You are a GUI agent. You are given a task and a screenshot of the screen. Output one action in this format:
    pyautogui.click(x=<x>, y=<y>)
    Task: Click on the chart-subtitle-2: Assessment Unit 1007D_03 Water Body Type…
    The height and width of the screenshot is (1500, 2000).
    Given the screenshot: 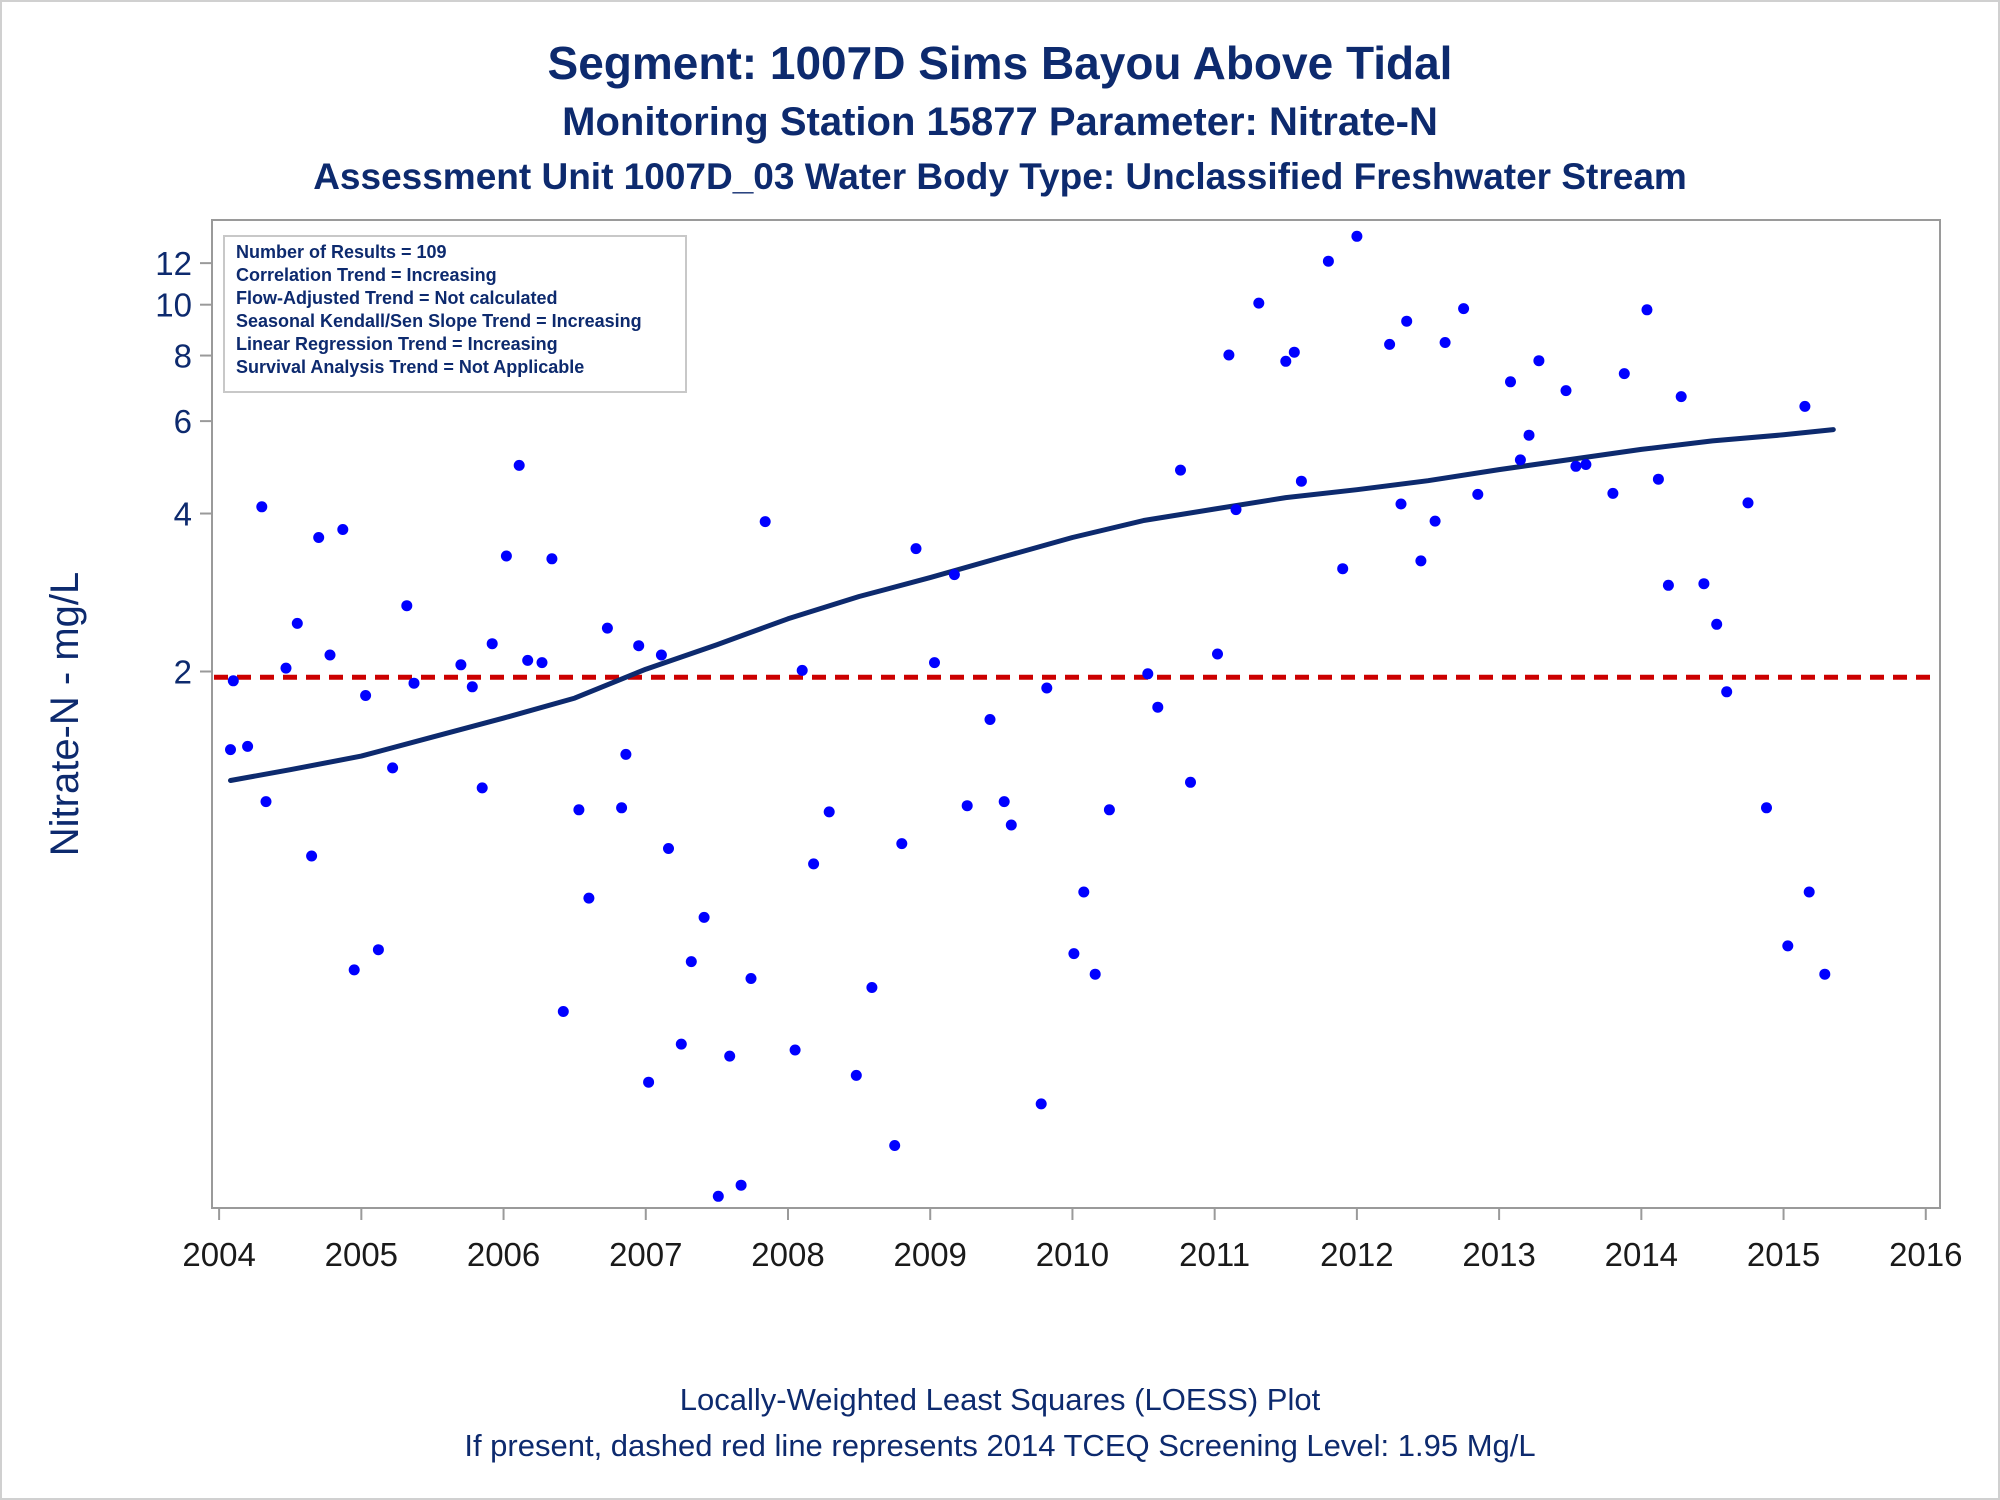 What is the action you would take?
    pyautogui.click(x=1000, y=176)
    